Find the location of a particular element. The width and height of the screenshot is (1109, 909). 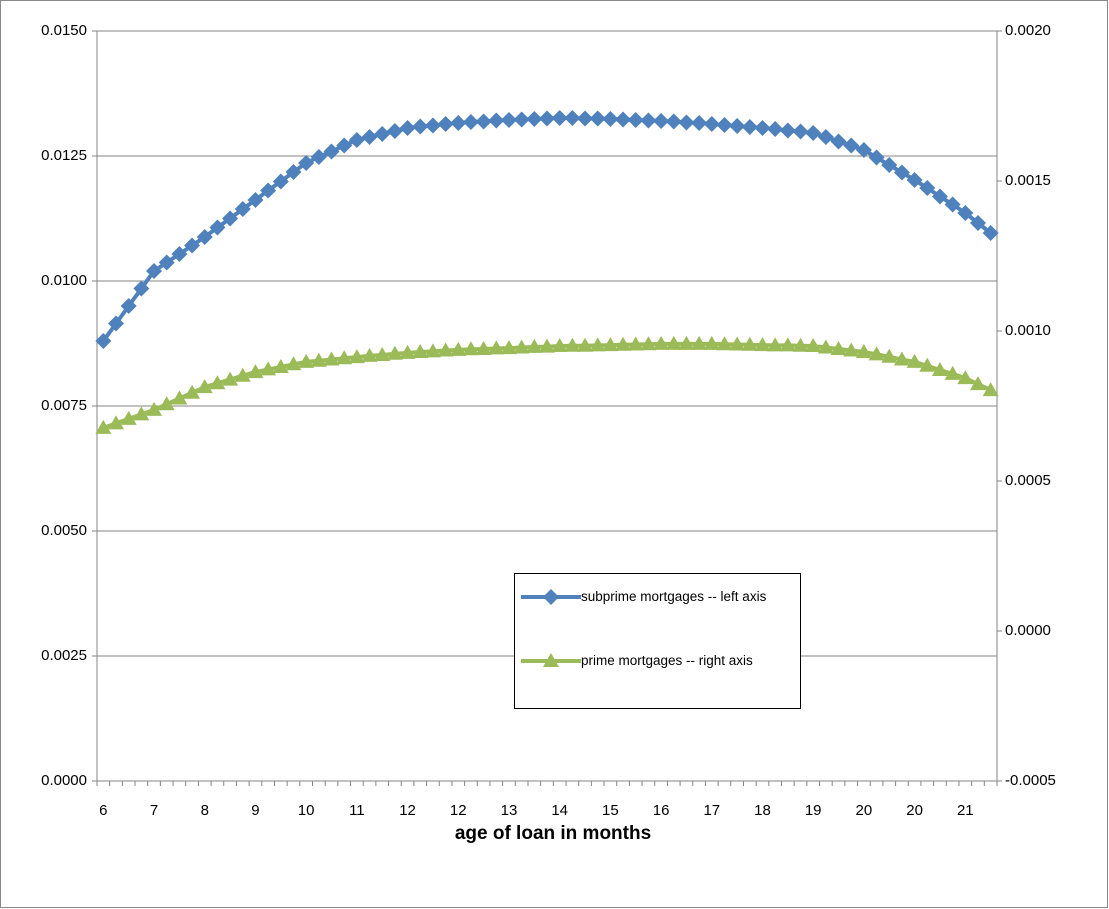

y-tick-label: 0.0075 is located at coordinates (64, 405).